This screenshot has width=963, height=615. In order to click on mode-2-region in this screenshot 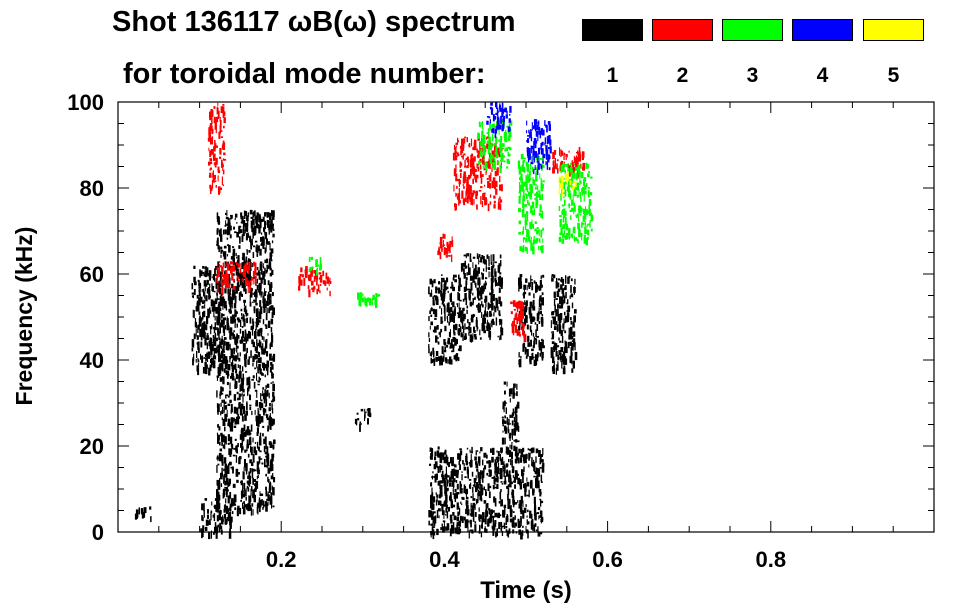, I will do `click(518, 321)`.